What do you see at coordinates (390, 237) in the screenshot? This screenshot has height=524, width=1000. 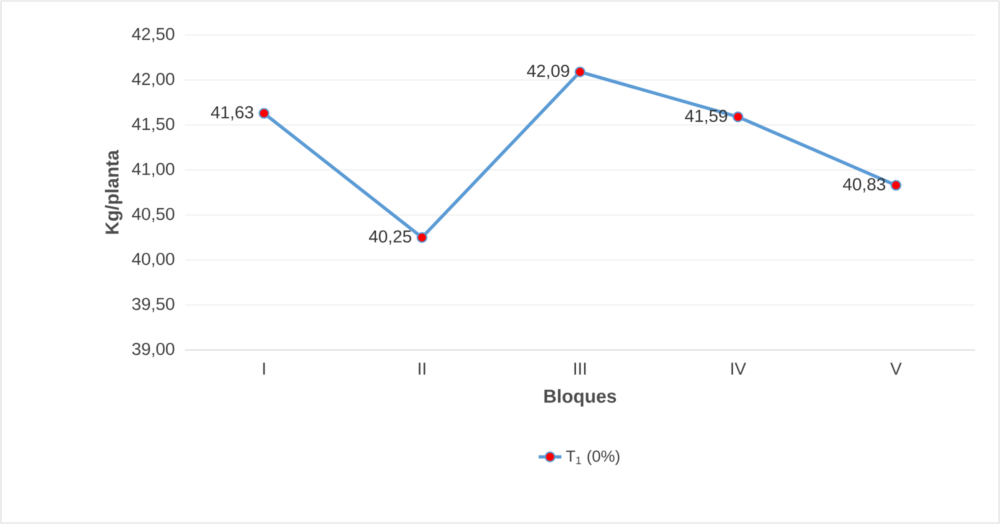 I see `data-label: 40,25` at bounding box center [390, 237].